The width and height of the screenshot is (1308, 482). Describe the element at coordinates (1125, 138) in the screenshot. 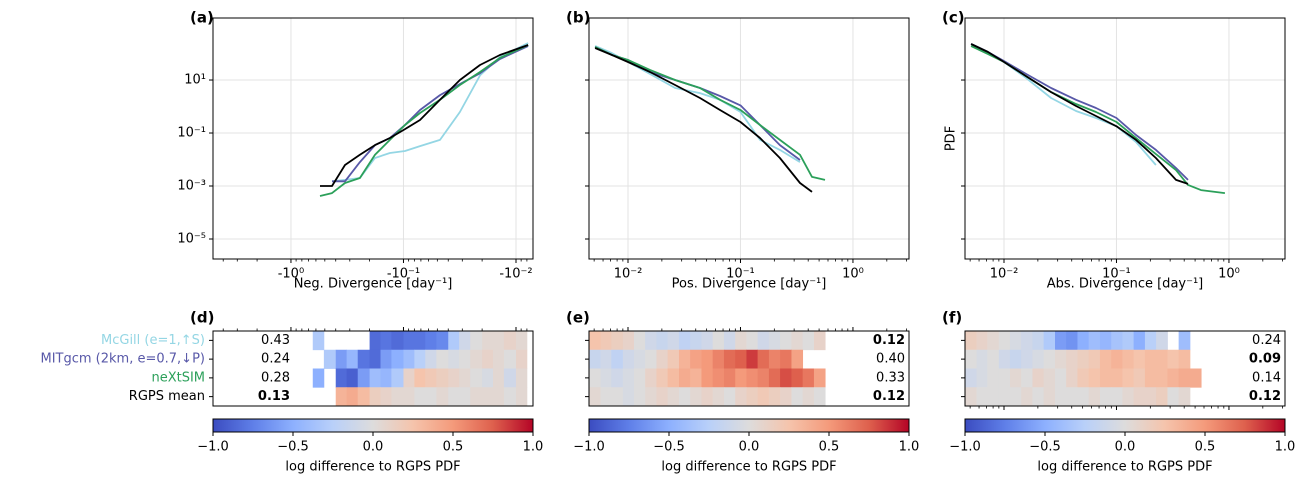

I see `axes-frame` at that location.